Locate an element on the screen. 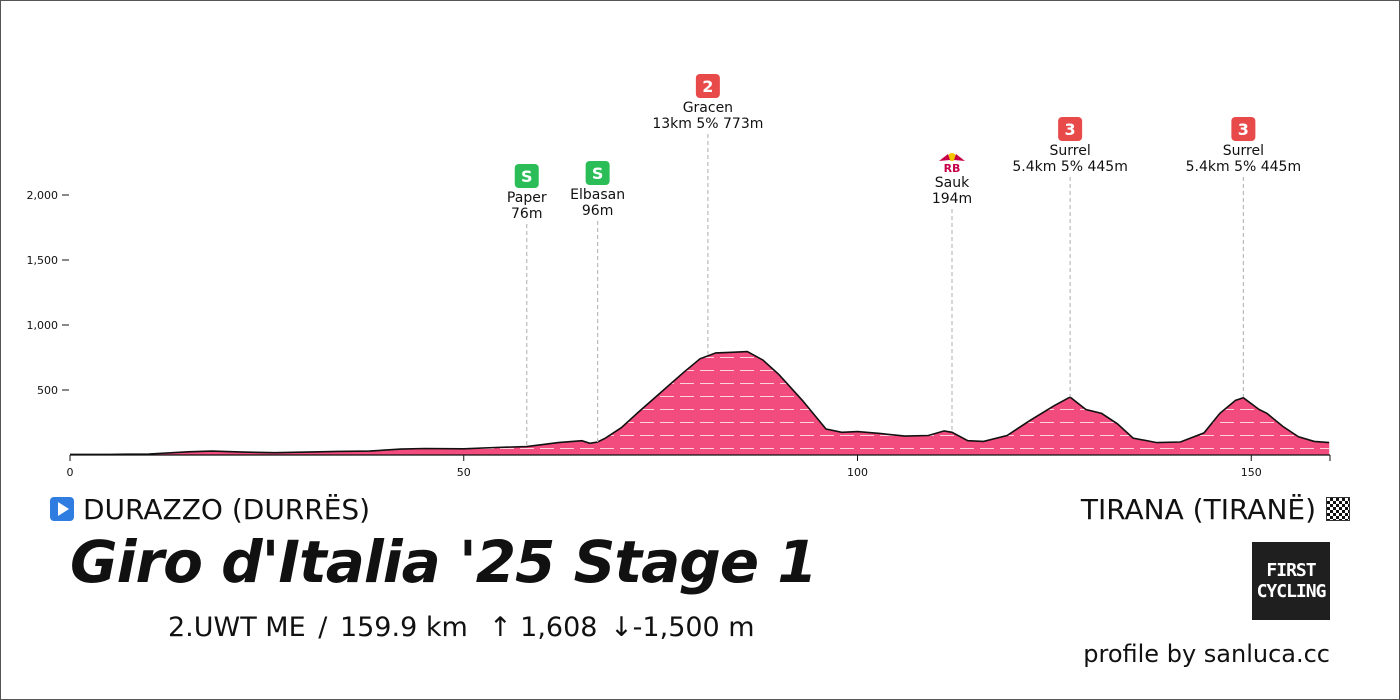 Image resolution: width=1400 pixels, height=700 pixels. logo-line-1: FIRST is located at coordinates (1291, 570).